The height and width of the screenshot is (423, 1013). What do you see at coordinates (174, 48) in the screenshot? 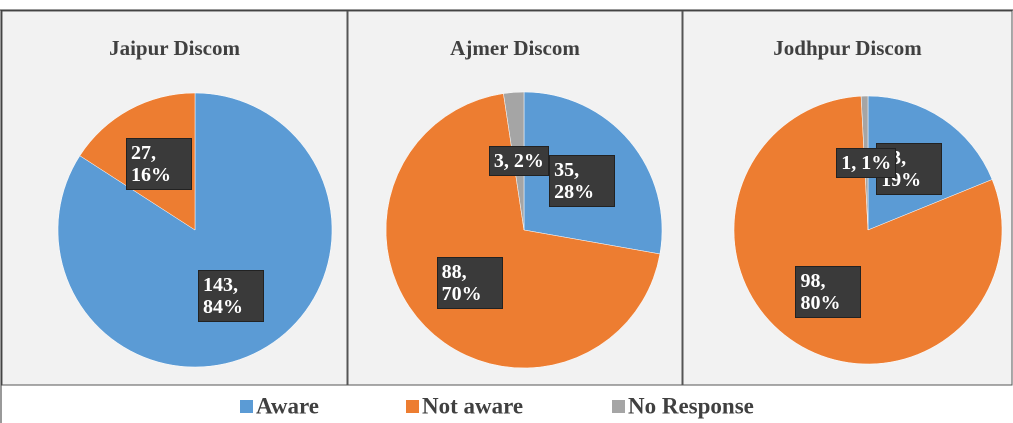
I see `chart-title: Jaipur Discom` at bounding box center [174, 48].